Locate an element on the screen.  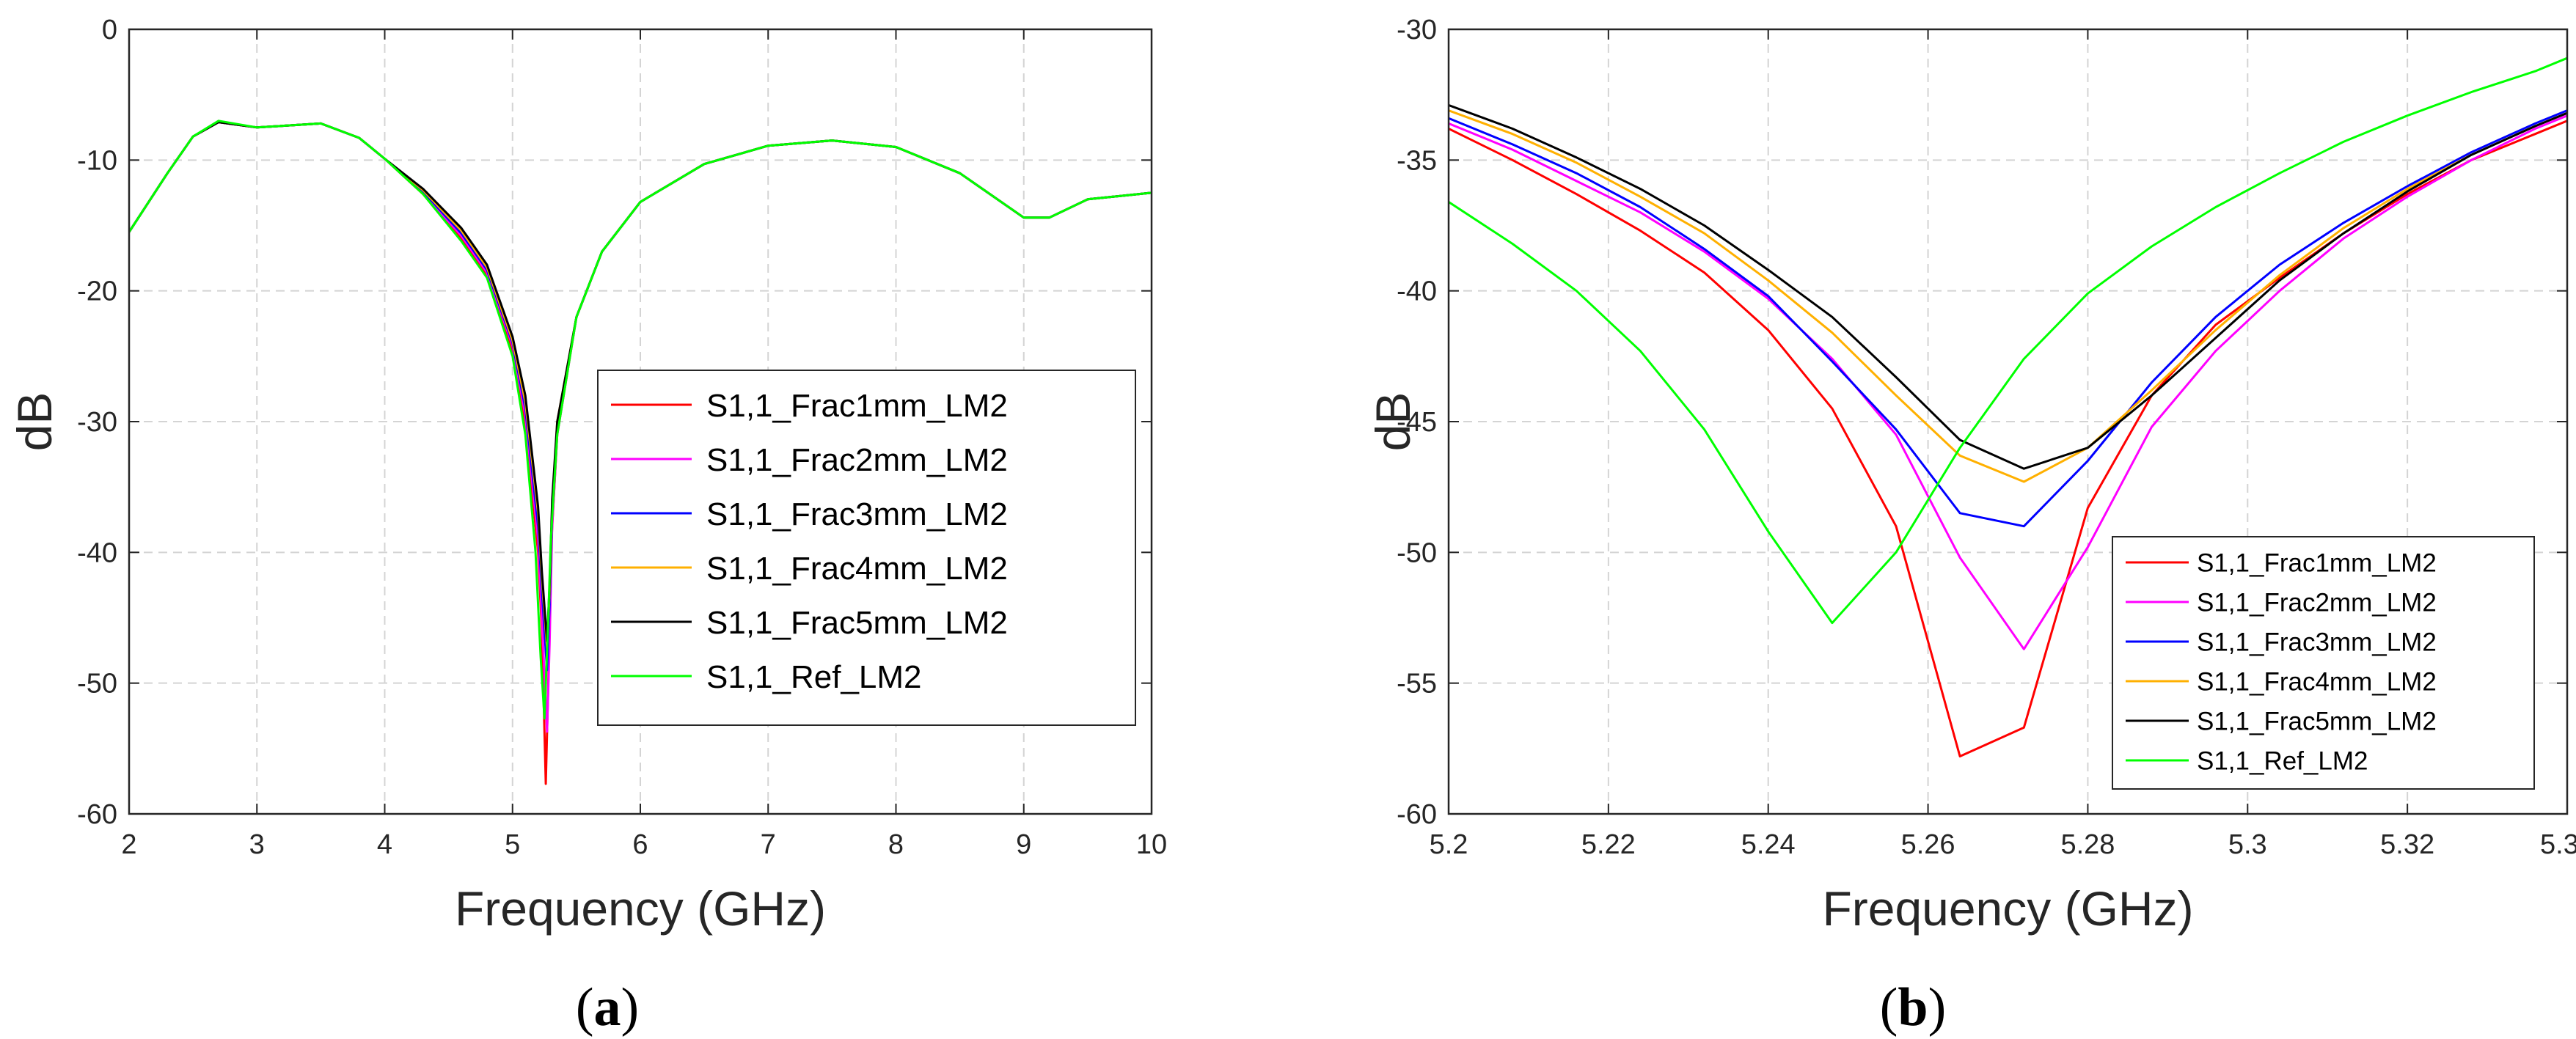
x-tick-label: 5.3 is located at coordinates (2247, 844).